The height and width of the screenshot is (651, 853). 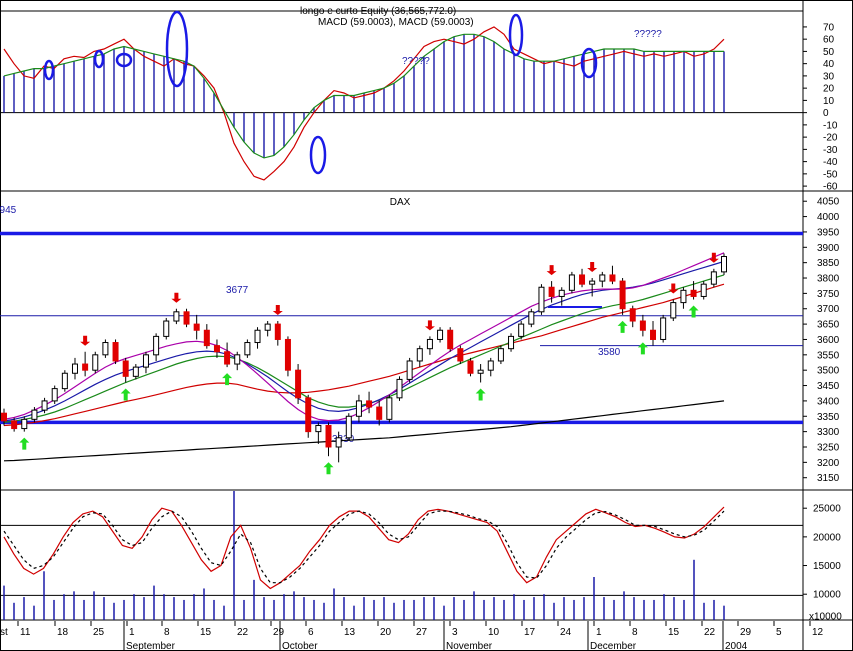 I want to click on day-tick-label-18: 8, so click(x=635, y=632).